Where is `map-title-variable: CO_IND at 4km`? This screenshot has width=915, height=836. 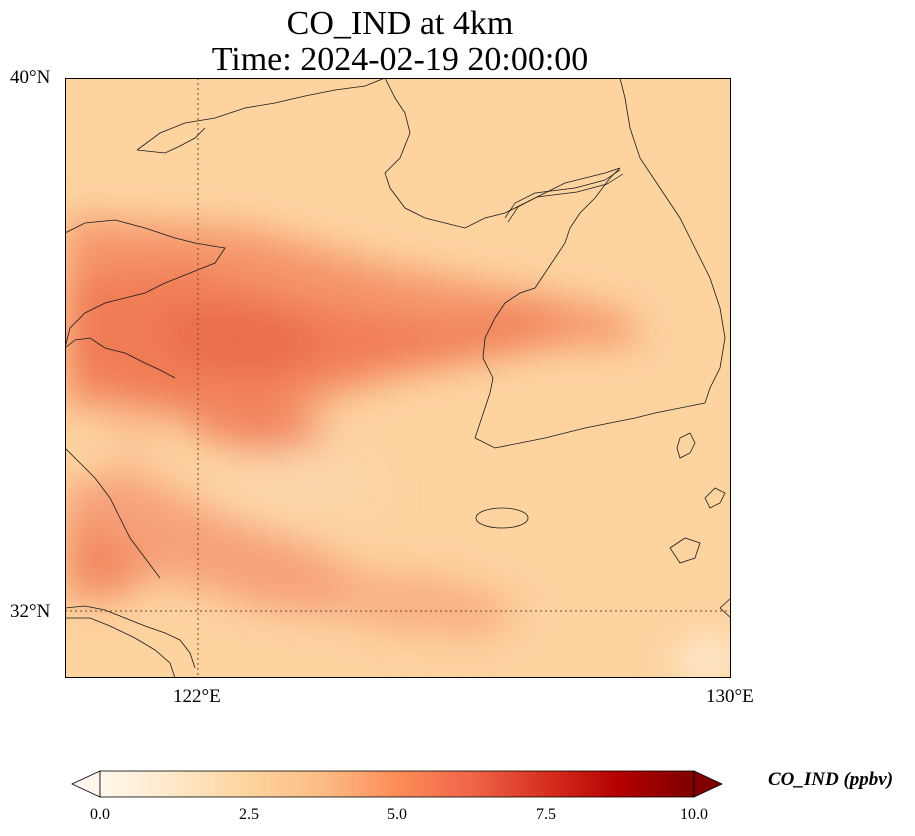
map-title-variable: CO_IND at 4km is located at coordinates (400, 23).